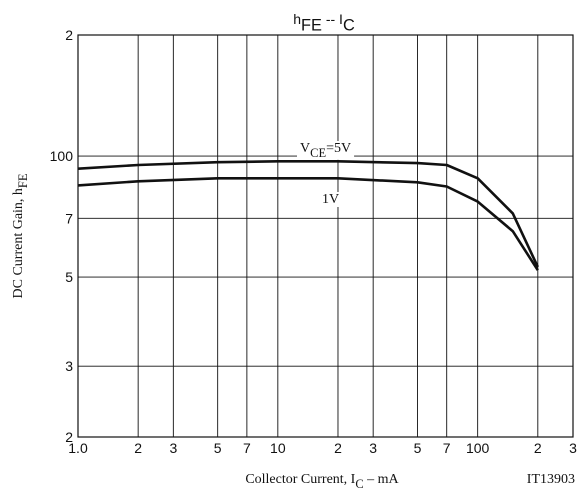  Describe the element at coordinates (69, 218) in the screenshot. I see `y-tick-label: 7` at that location.